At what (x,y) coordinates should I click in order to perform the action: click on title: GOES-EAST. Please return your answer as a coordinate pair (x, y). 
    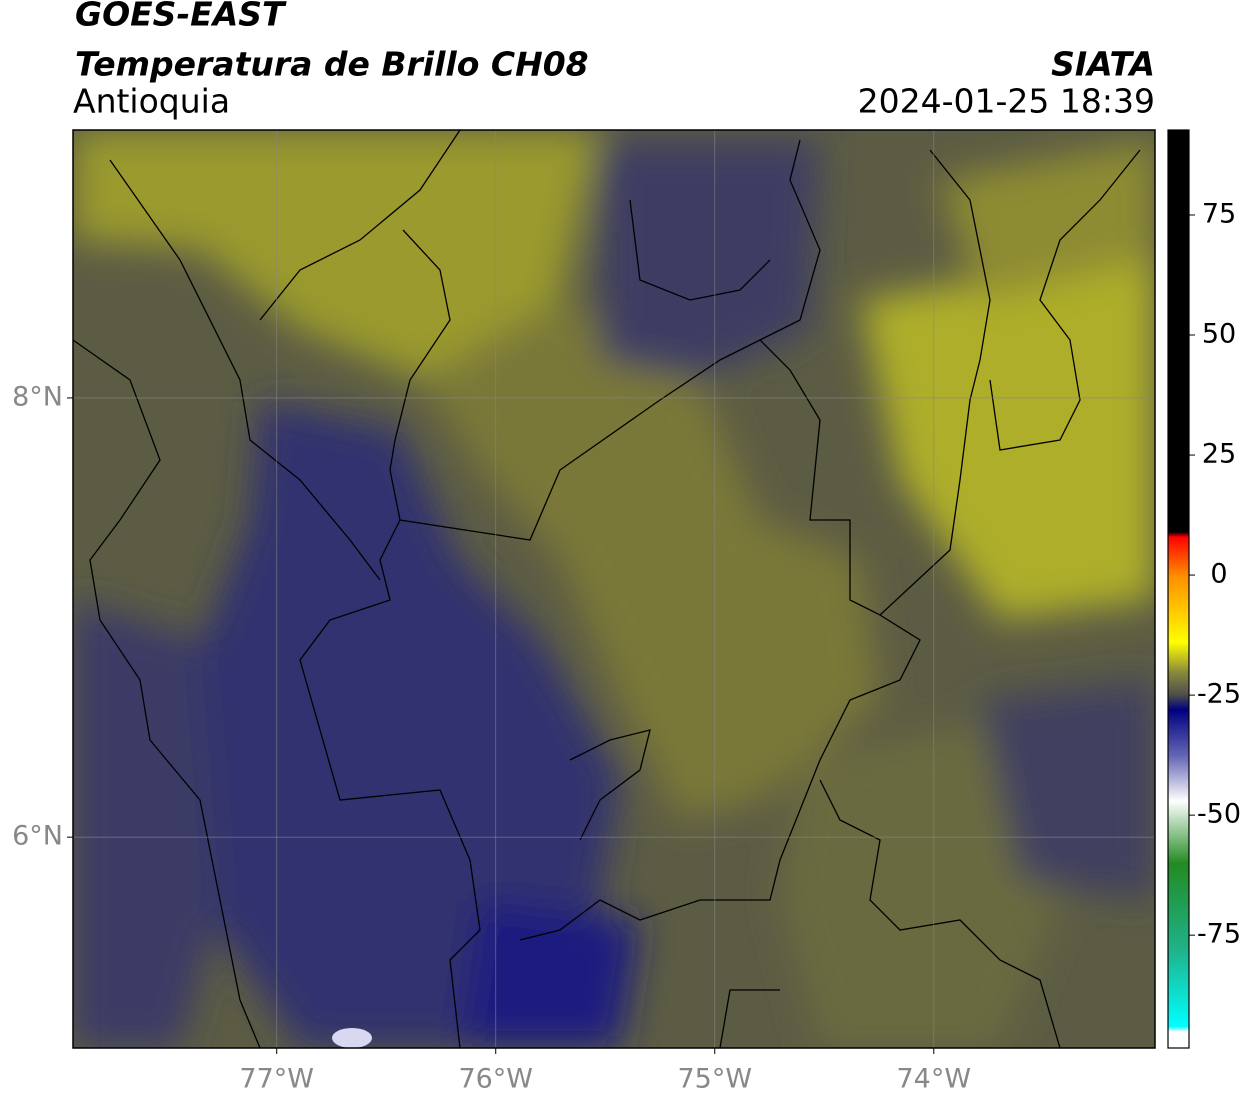
    Looking at the image, I should click on (181, 17).